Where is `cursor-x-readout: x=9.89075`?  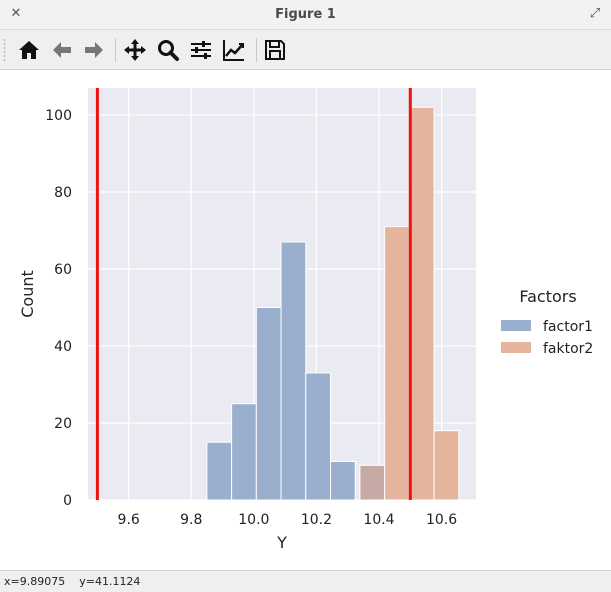
cursor-x-readout: x=9.89075 is located at coordinates (35, 581).